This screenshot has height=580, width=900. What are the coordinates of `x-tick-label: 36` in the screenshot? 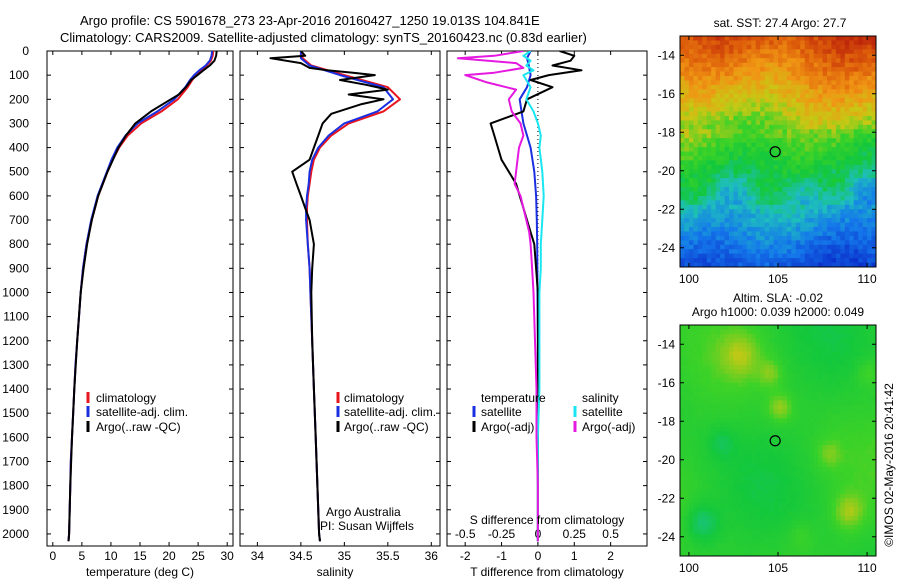 It's located at (432, 556).